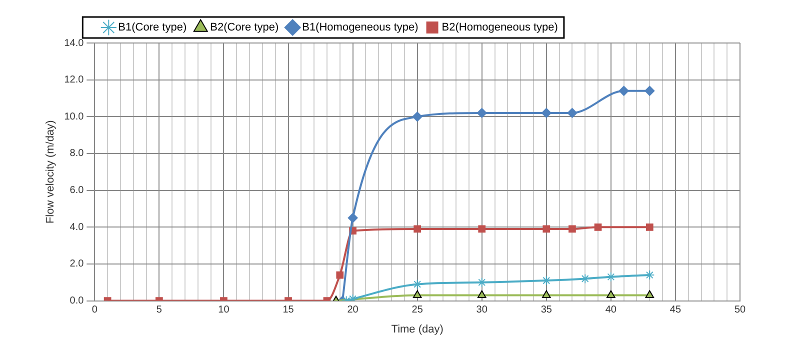  What do you see at coordinates (77, 264) in the screenshot?
I see `y-tick-label: 2.0` at bounding box center [77, 264].